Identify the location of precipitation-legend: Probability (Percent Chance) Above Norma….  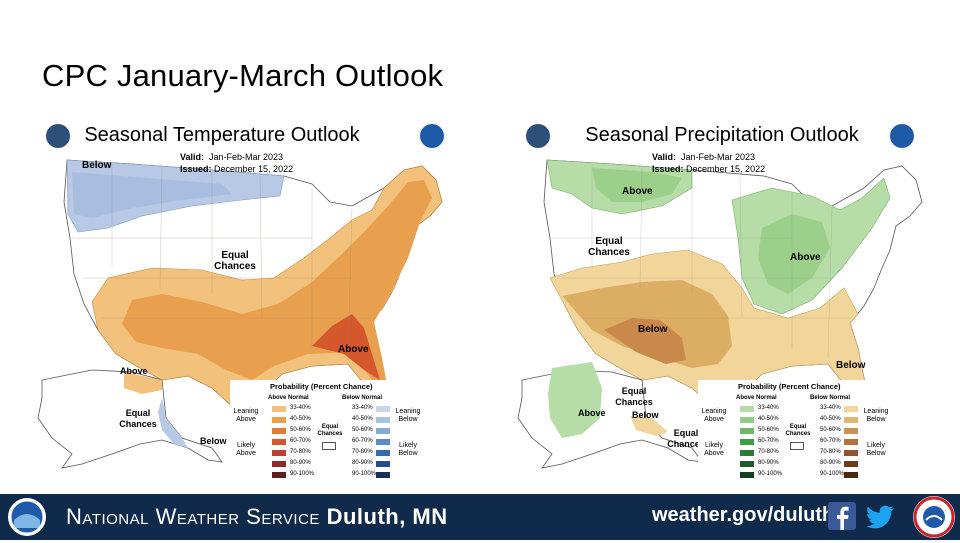
(798, 435).